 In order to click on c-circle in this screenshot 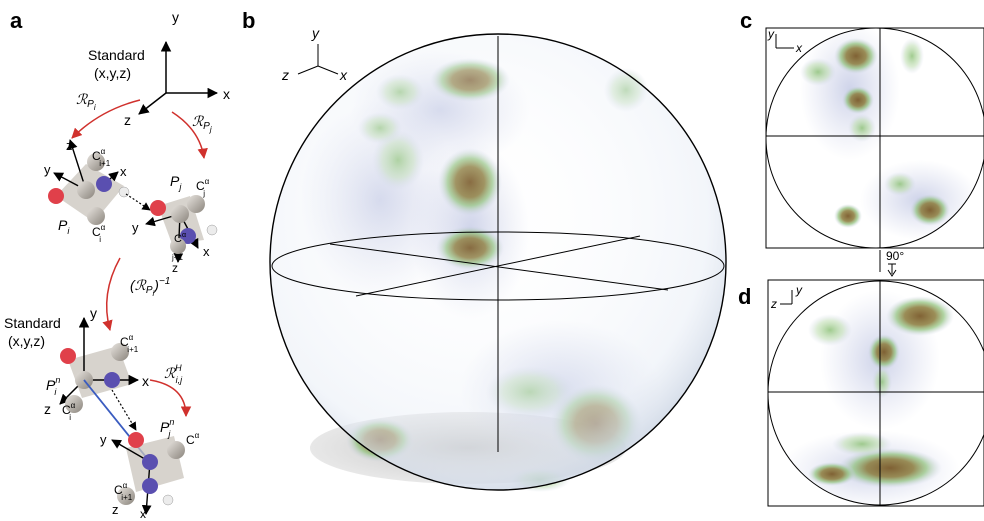, I will do `click(874, 138)`.